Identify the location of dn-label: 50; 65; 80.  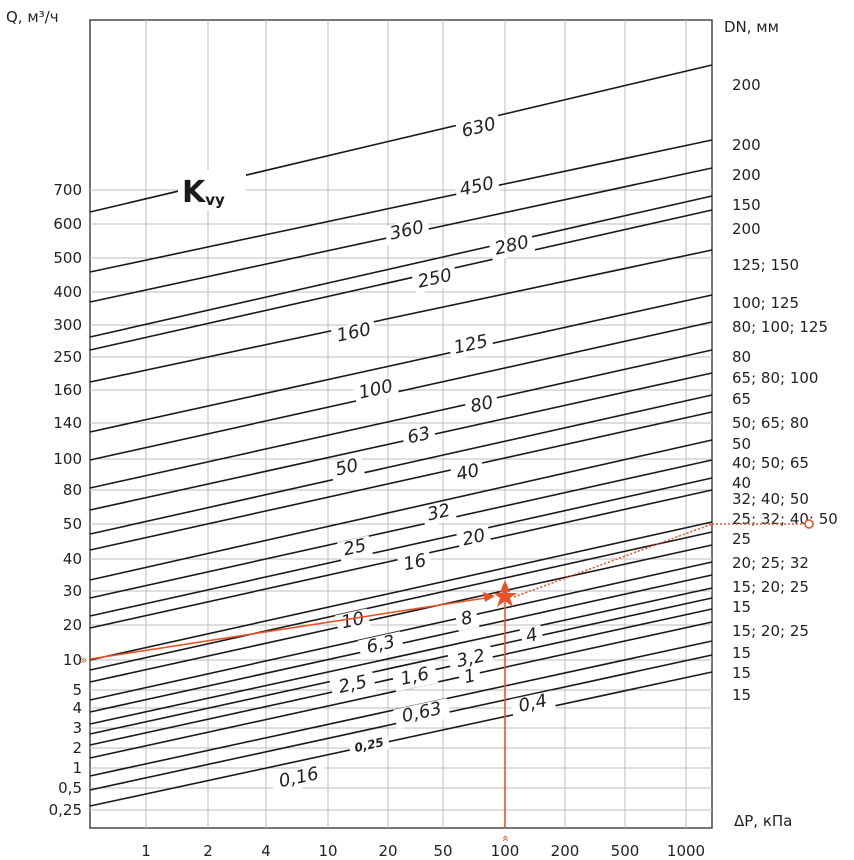
(770, 423).